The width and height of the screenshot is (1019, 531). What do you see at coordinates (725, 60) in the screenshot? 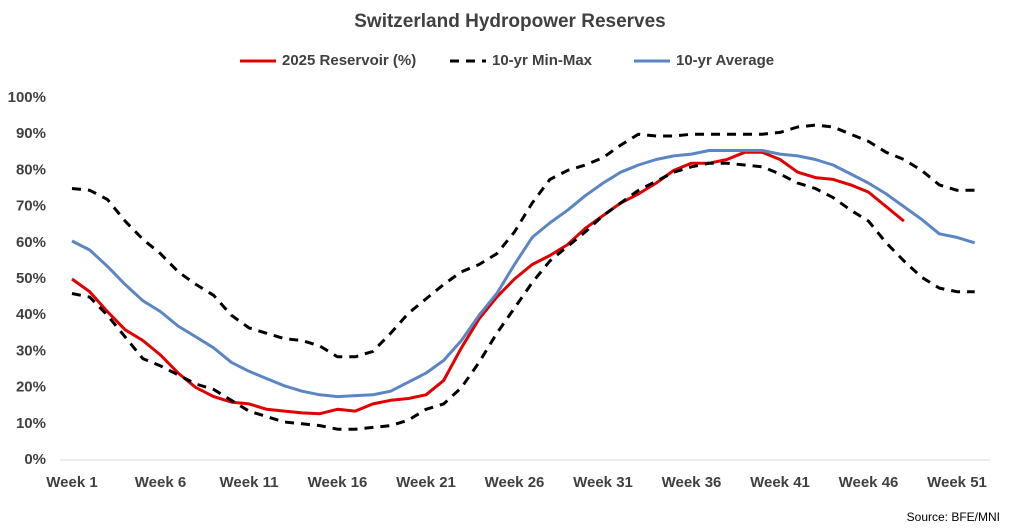
I see `legend-label: 10-yr Average` at bounding box center [725, 60].